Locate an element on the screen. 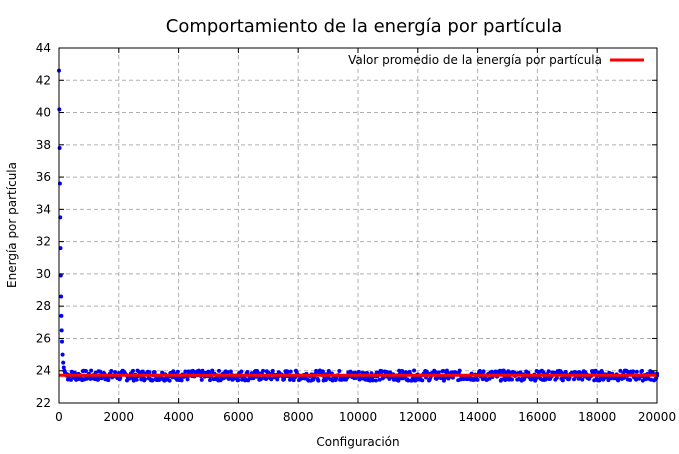 The image size is (679, 454). y-tick-label: 24 is located at coordinates (43, 371).